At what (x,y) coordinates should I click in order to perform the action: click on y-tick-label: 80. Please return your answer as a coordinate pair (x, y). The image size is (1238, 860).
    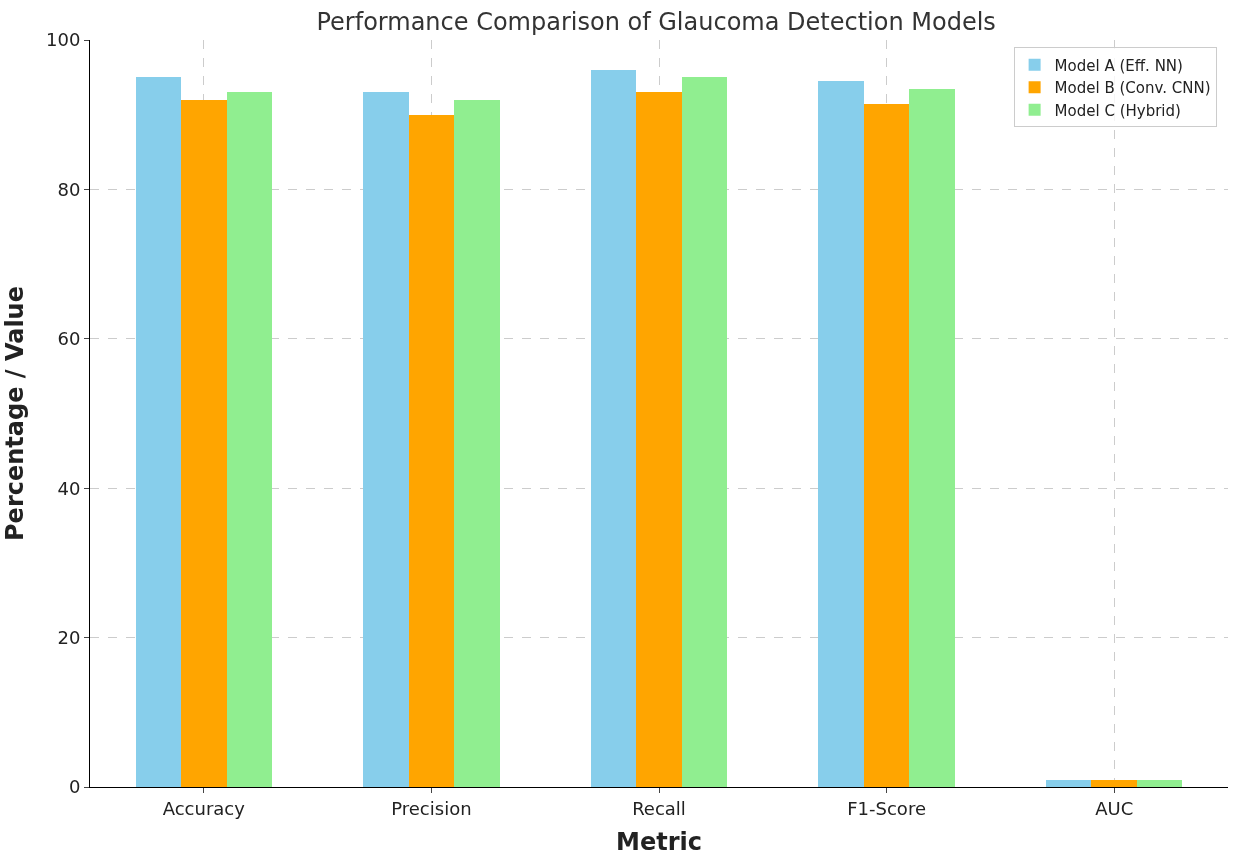
    Looking at the image, I should click on (69, 189).